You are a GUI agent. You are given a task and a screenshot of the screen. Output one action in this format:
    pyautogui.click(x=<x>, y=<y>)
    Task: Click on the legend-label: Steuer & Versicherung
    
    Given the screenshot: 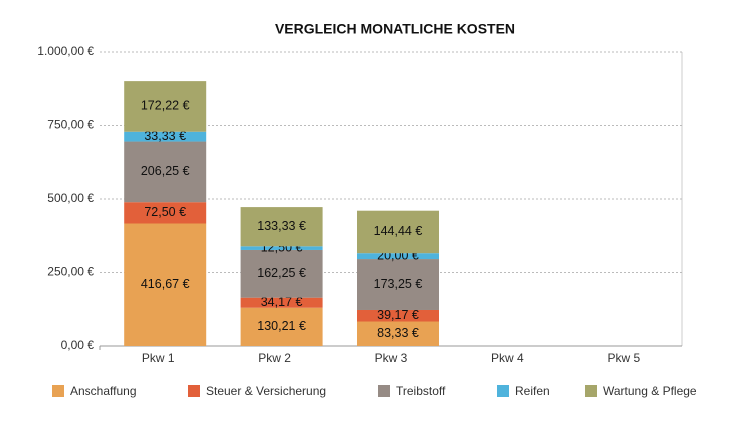 What is the action you would take?
    pyautogui.click(x=266, y=391)
    